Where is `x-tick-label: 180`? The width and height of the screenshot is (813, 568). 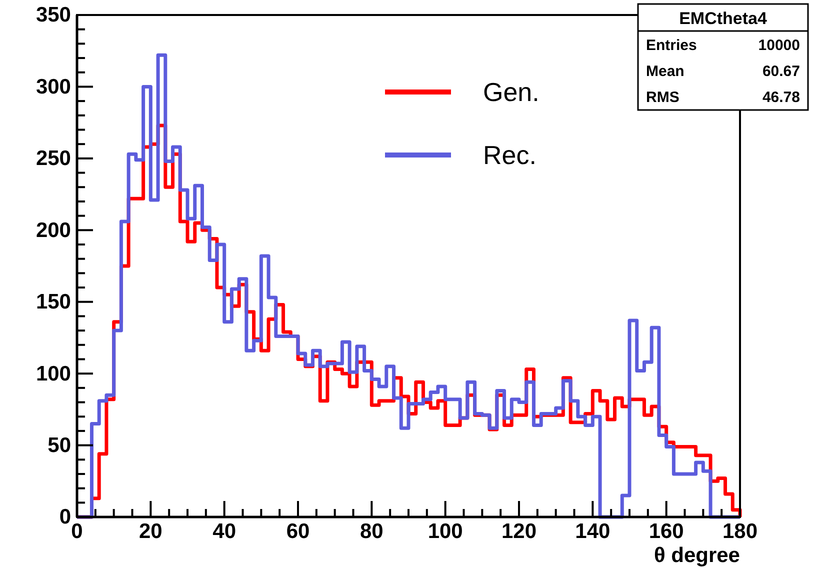
x-tick-label: 180 is located at coordinates (740, 531).